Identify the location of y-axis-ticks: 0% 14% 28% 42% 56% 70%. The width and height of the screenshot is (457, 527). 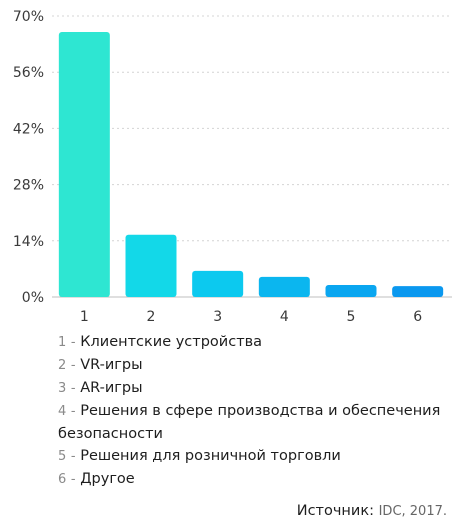
(28, 157).